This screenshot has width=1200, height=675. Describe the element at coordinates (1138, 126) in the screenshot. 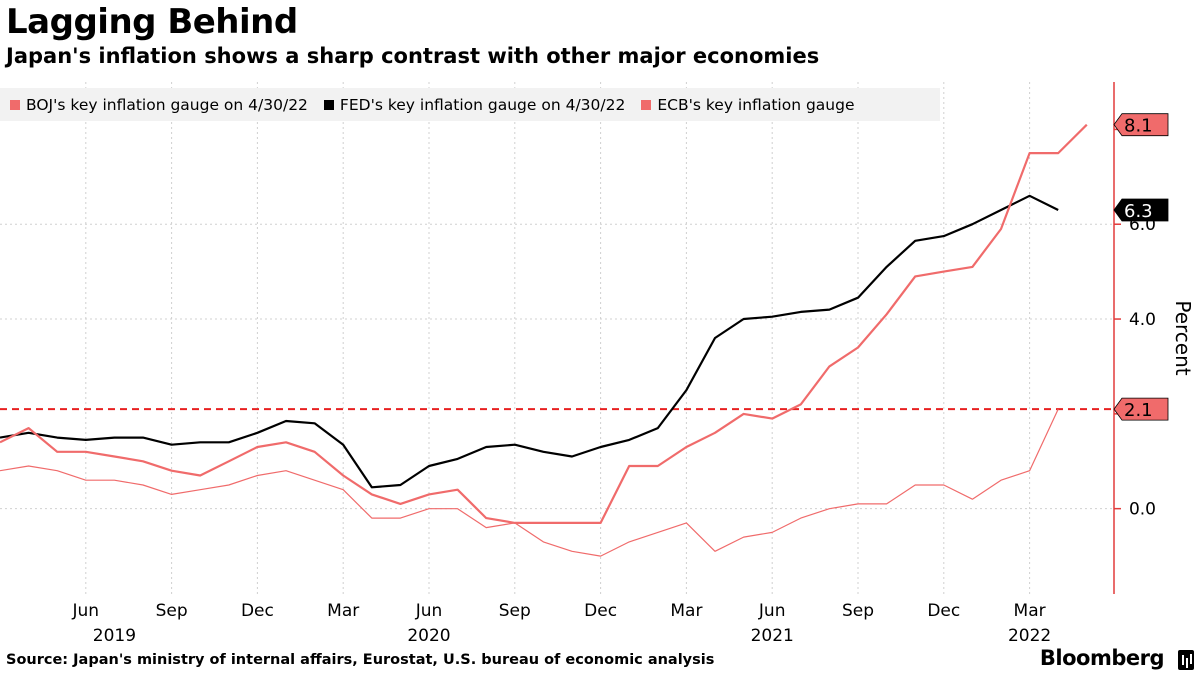

I see `ecb-end-label-text: 8.1` at that location.